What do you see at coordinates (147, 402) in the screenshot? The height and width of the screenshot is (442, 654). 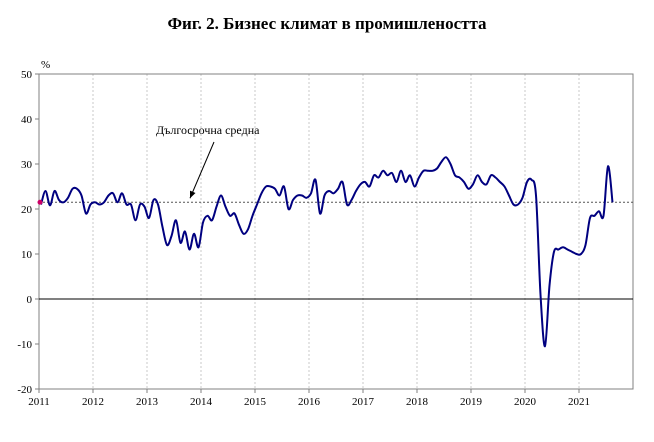 I see `x-tick-label: 2013` at bounding box center [147, 402].